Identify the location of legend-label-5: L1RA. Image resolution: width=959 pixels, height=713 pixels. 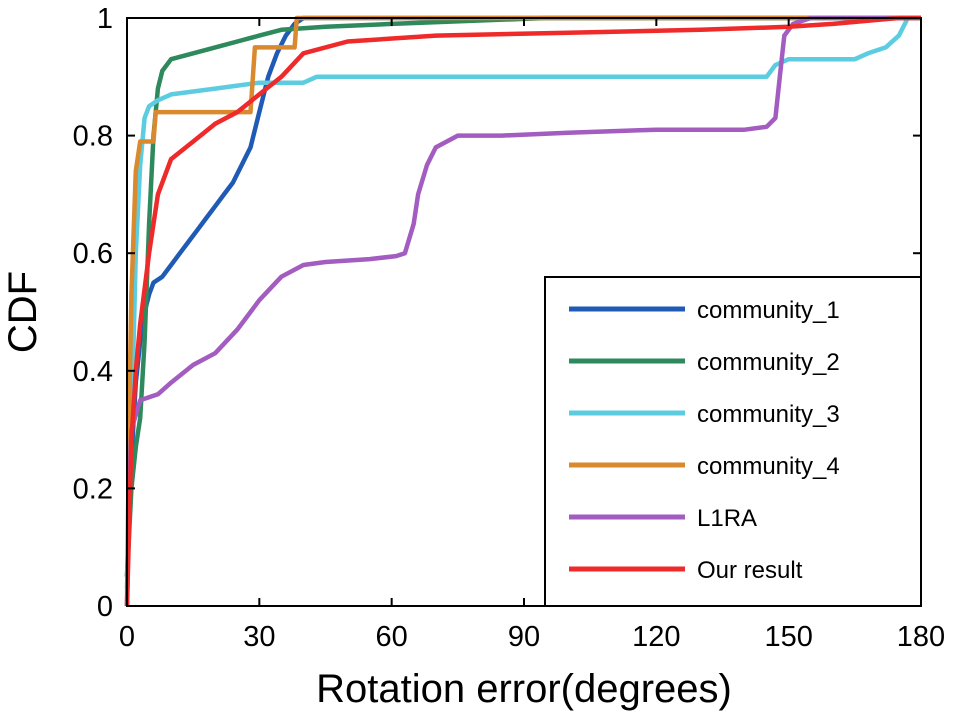
(727, 518).